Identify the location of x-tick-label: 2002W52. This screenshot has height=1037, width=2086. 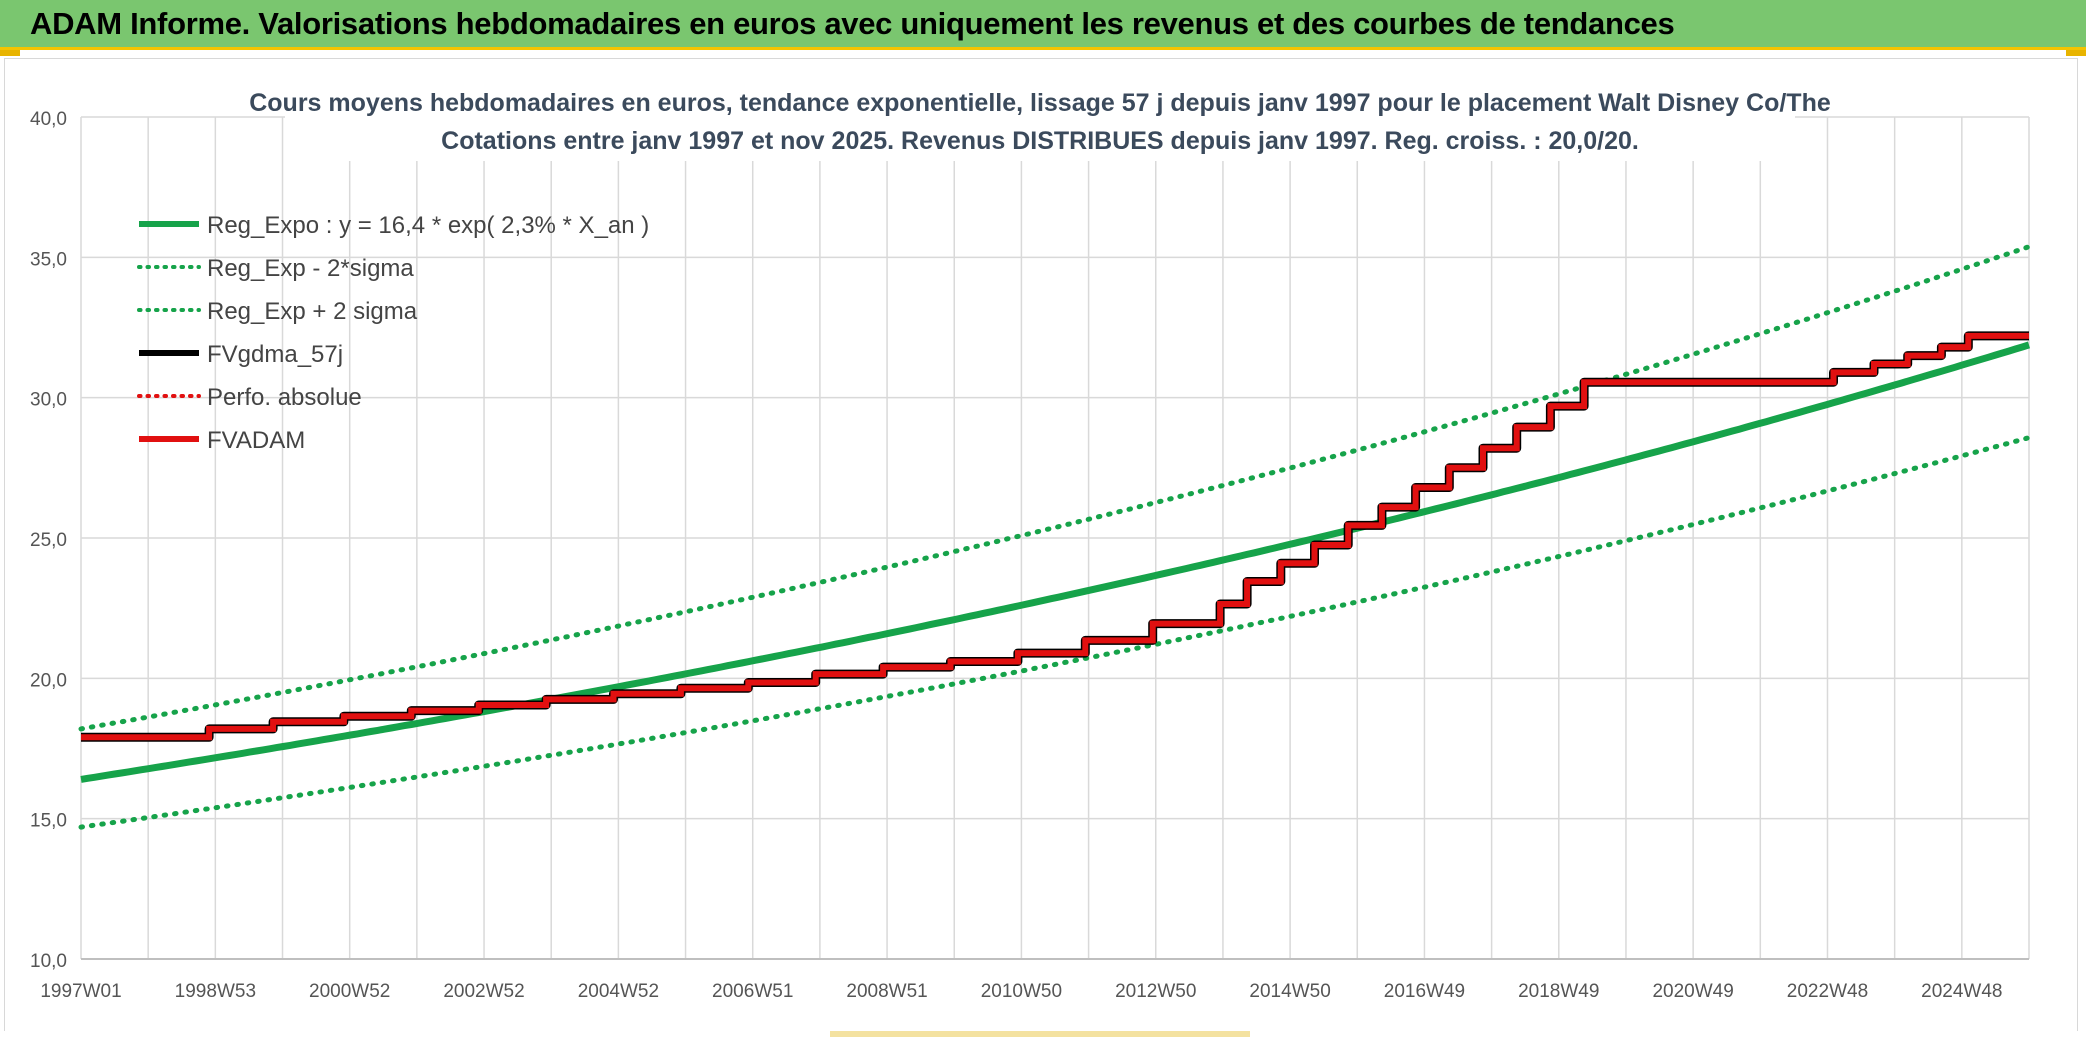
(483, 991).